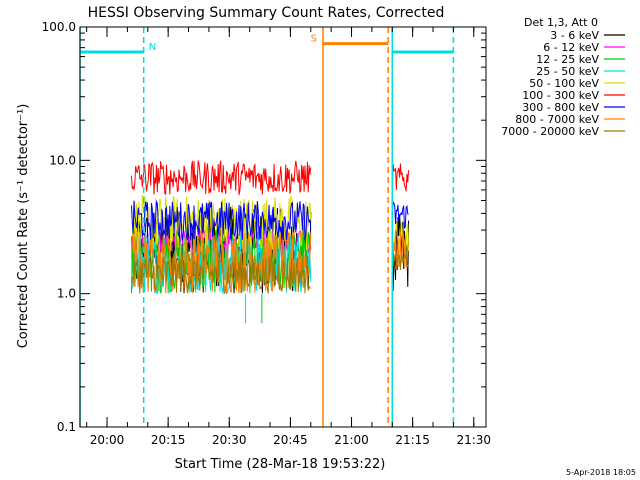 This screenshot has height=480, width=640. Describe the element at coordinates (280, 464) in the screenshot. I see `x-axis-label: Start Time (28-Mar-18 19:53:22)` at that location.